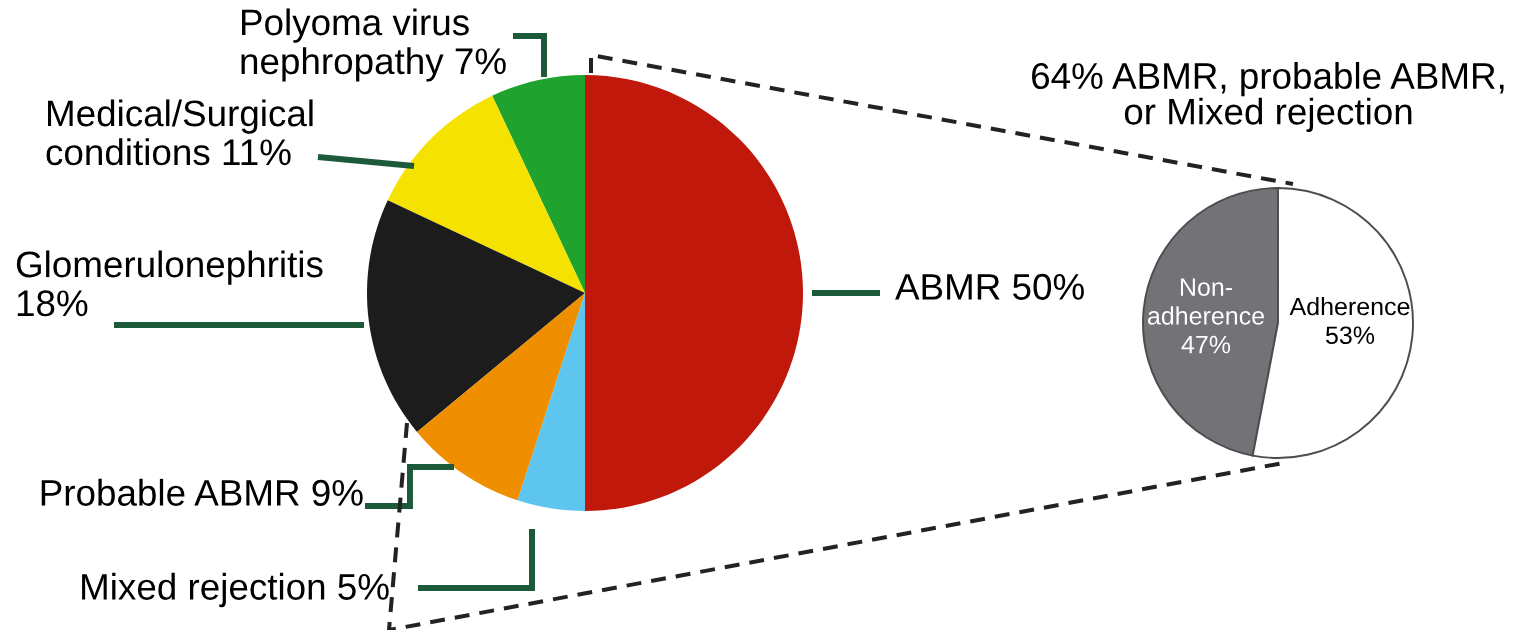  What do you see at coordinates (202, 492) in the screenshot?
I see `slice-label: Probable ABMR 9%` at bounding box center [202, 492].